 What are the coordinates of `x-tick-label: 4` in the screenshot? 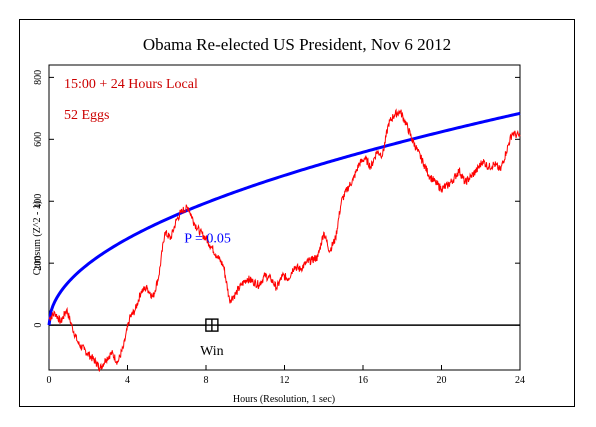 It's located at (127, 380).